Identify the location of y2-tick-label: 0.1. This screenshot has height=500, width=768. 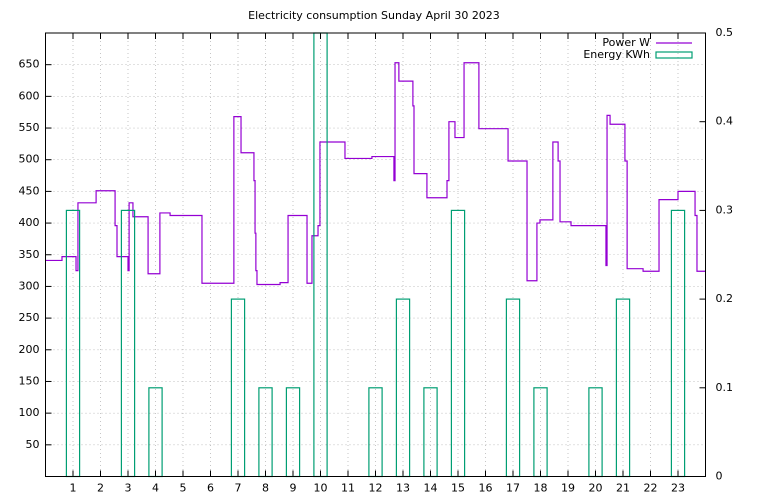
(725, 387).